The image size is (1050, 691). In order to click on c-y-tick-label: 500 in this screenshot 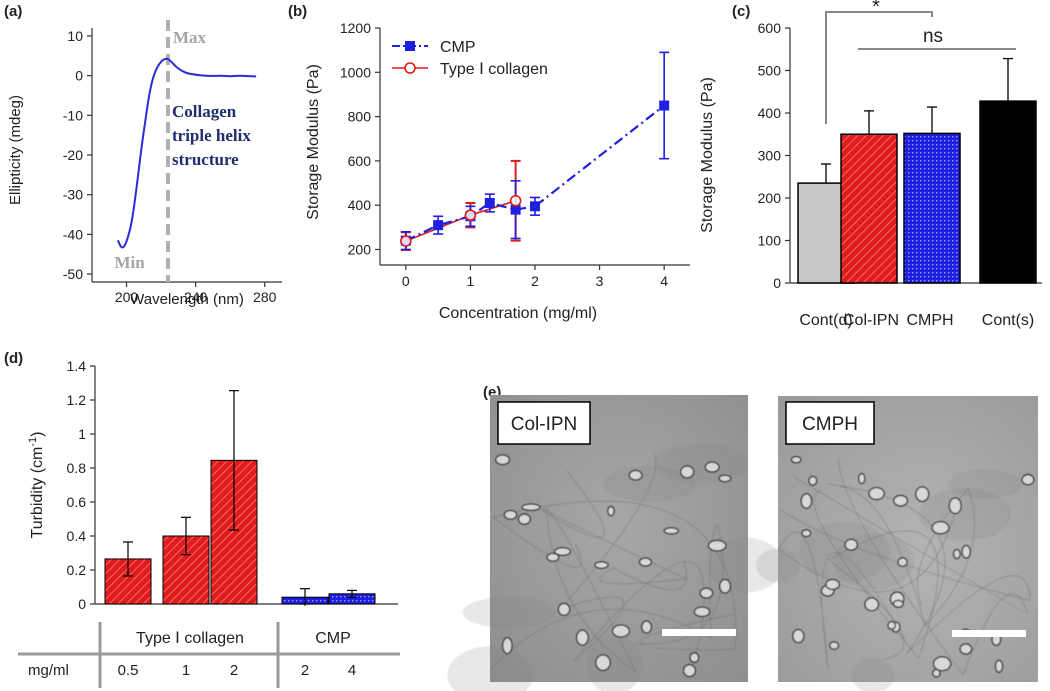, I will do `click(770, 71)`.